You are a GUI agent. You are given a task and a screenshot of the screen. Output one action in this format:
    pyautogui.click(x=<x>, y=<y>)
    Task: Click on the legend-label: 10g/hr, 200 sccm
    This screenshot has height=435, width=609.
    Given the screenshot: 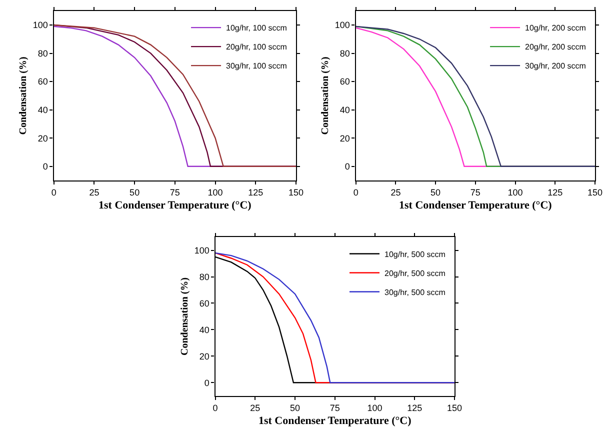 What is the action you would take?
    pyautogui.click(x=555, y=28)
    